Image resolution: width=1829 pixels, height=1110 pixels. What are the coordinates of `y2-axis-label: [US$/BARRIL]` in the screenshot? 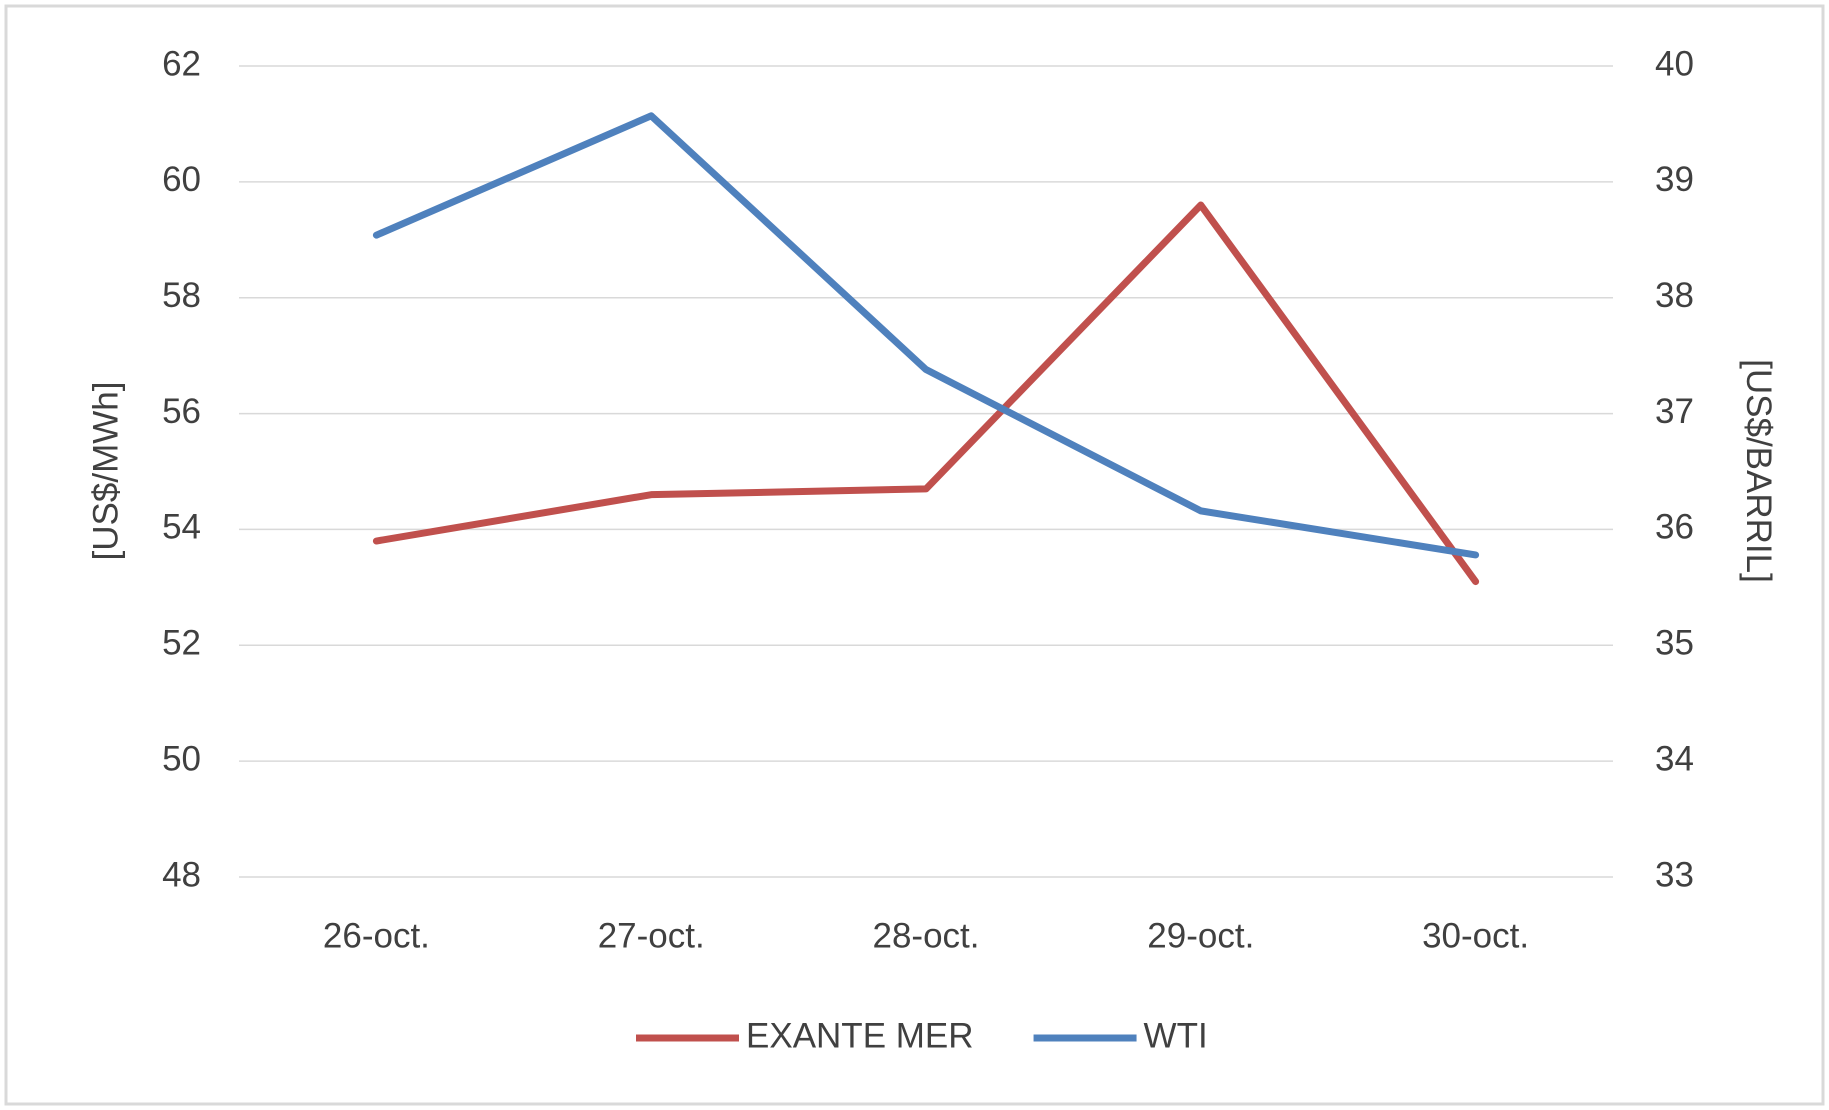 It's located at (1758, 471).